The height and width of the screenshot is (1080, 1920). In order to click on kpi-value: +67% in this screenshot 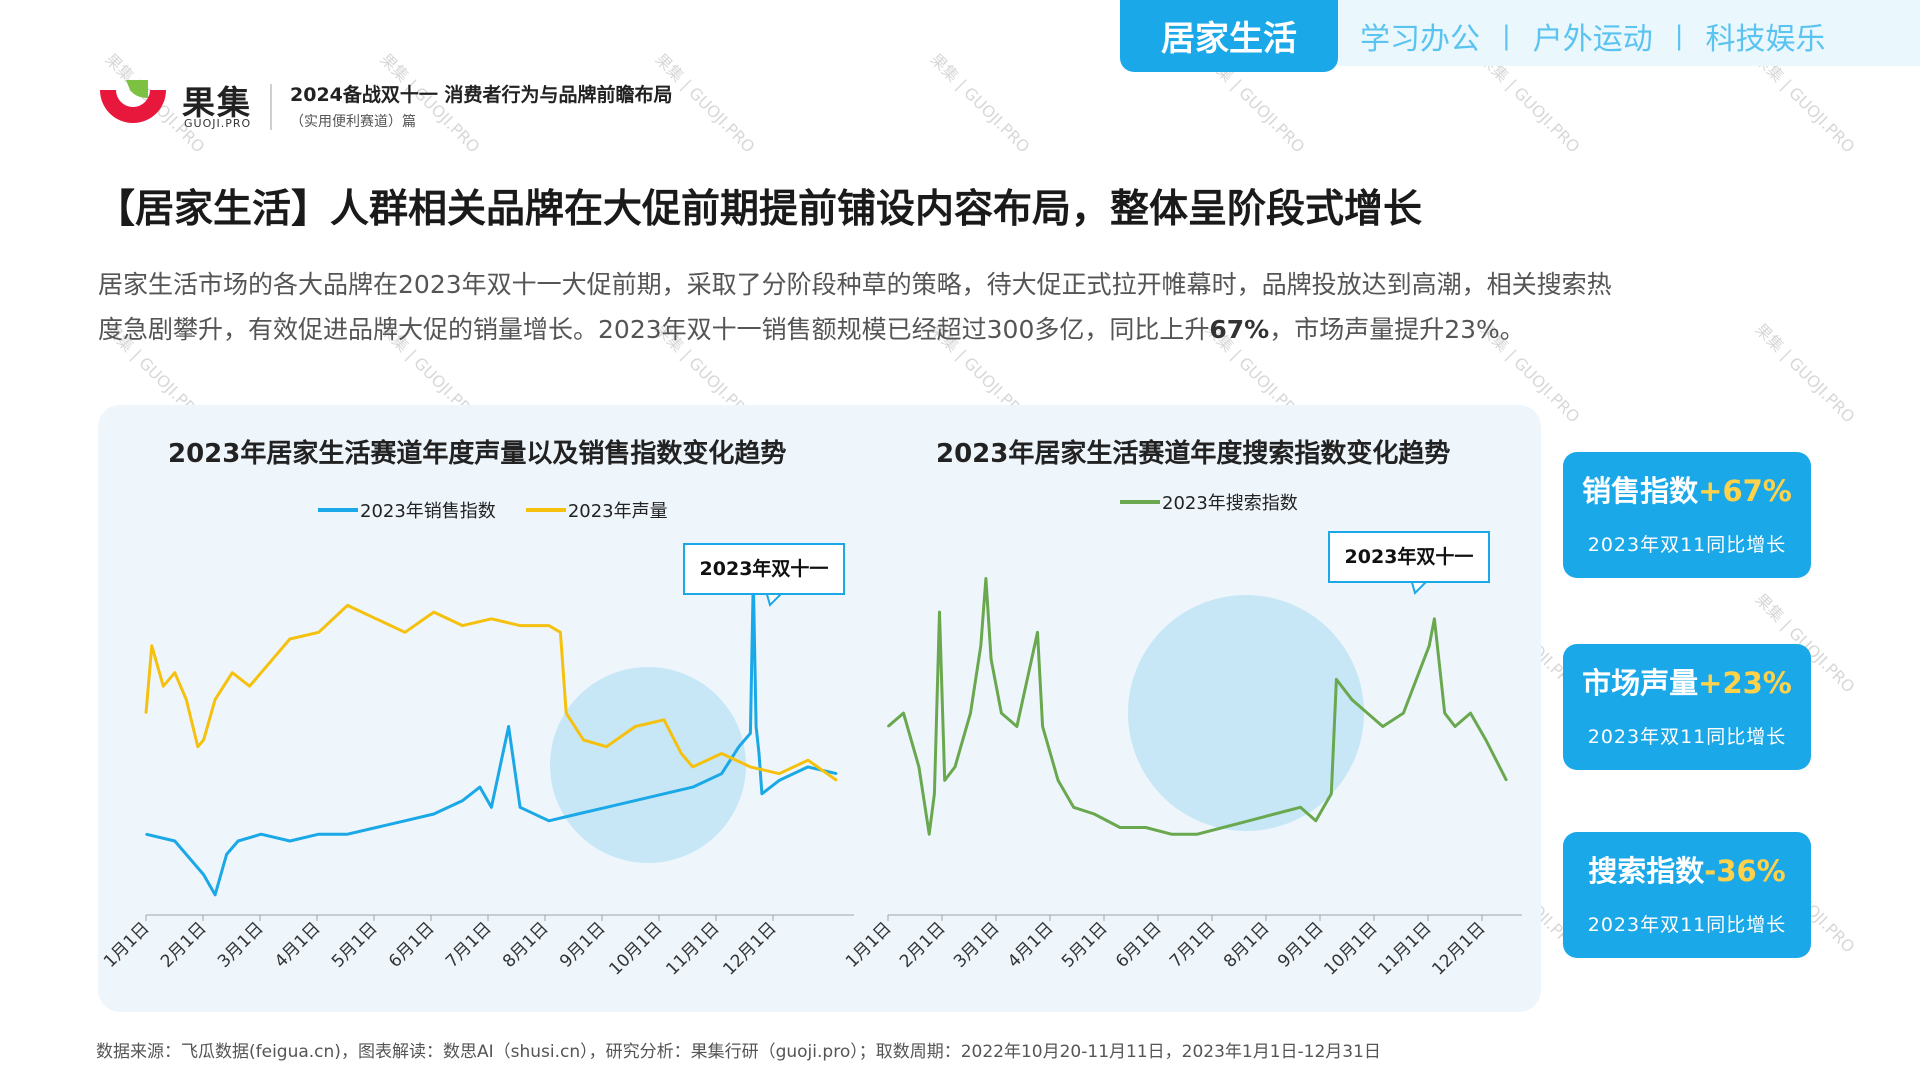, I will do `click(1745, 491)`.